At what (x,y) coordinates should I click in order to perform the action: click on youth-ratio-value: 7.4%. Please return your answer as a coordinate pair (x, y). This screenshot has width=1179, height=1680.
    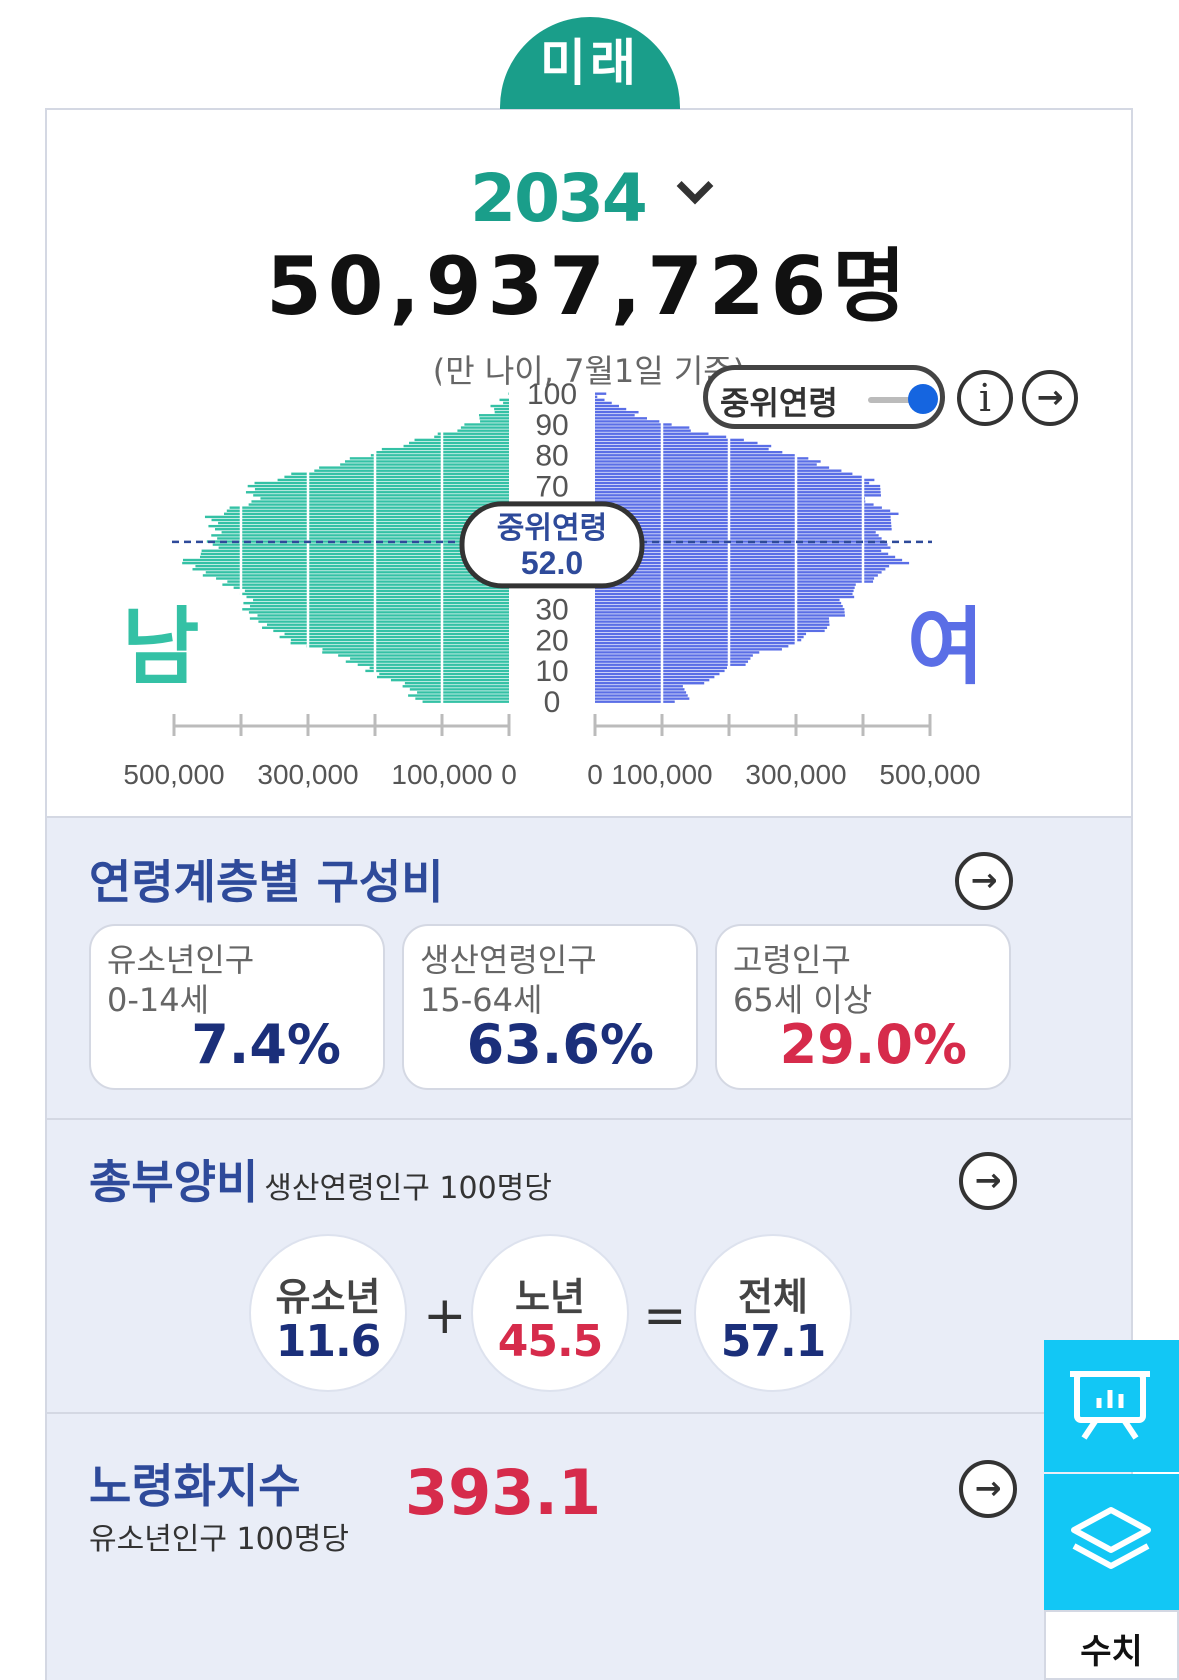
    Looking at the image, I should click on (266, 1044).